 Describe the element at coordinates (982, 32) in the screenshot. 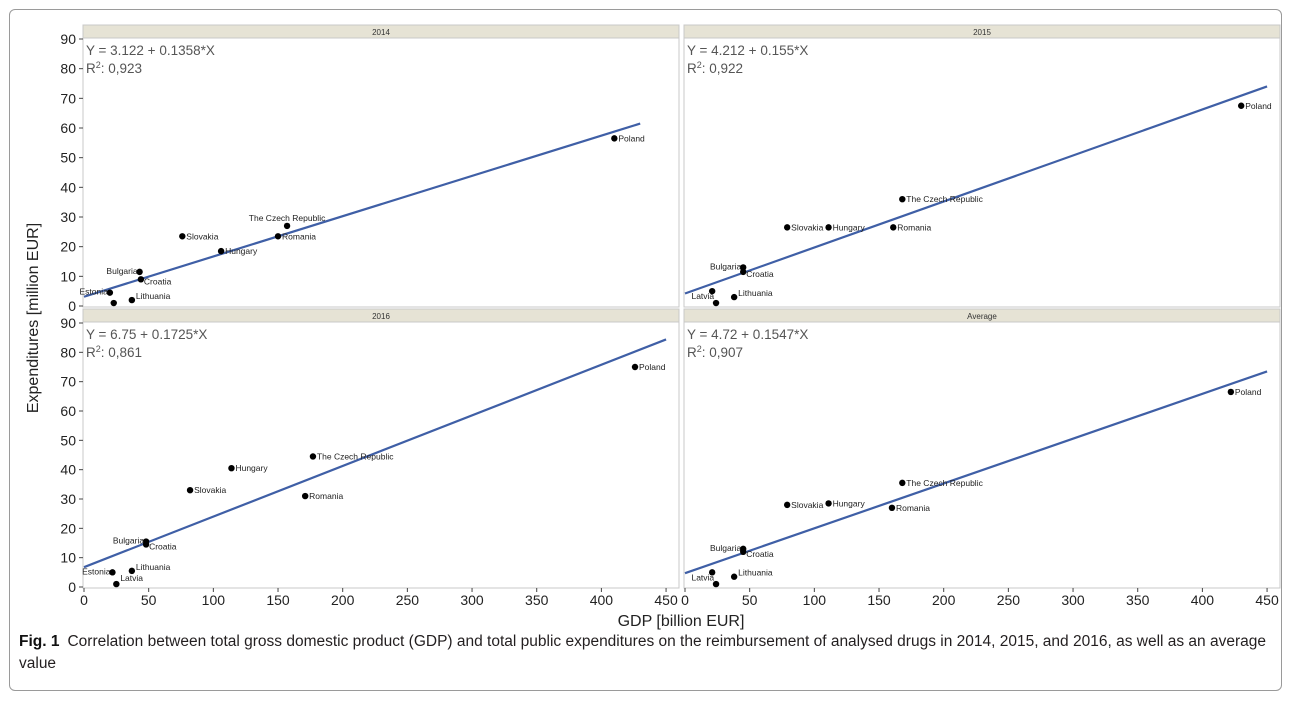

I see `panel-title: 2015` at that location.